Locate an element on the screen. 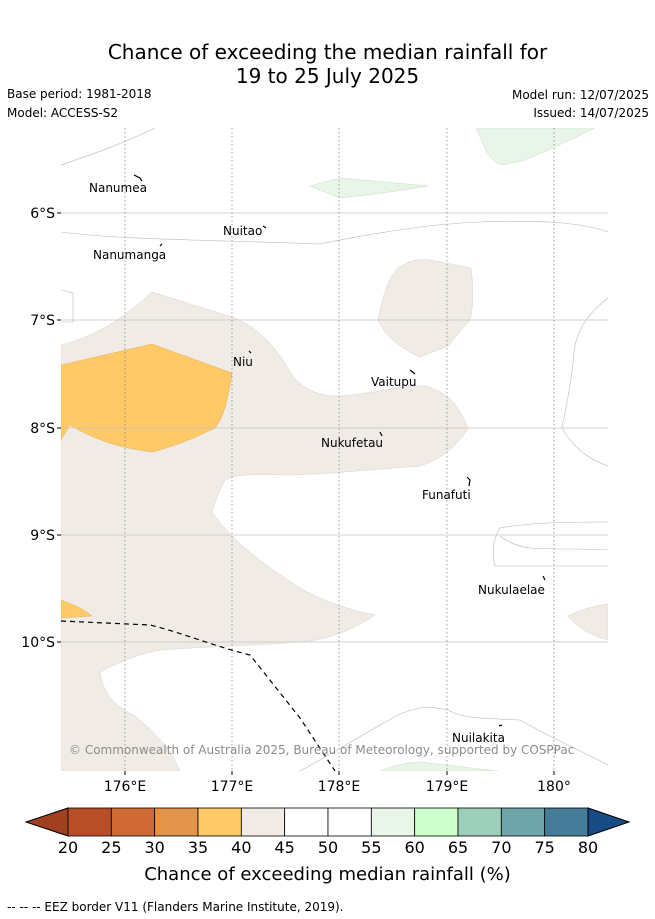 Image resolution: width=655 pixels, height=919 pixels. colorbar-tick-label: 80 is located at coordinates (588, 847).